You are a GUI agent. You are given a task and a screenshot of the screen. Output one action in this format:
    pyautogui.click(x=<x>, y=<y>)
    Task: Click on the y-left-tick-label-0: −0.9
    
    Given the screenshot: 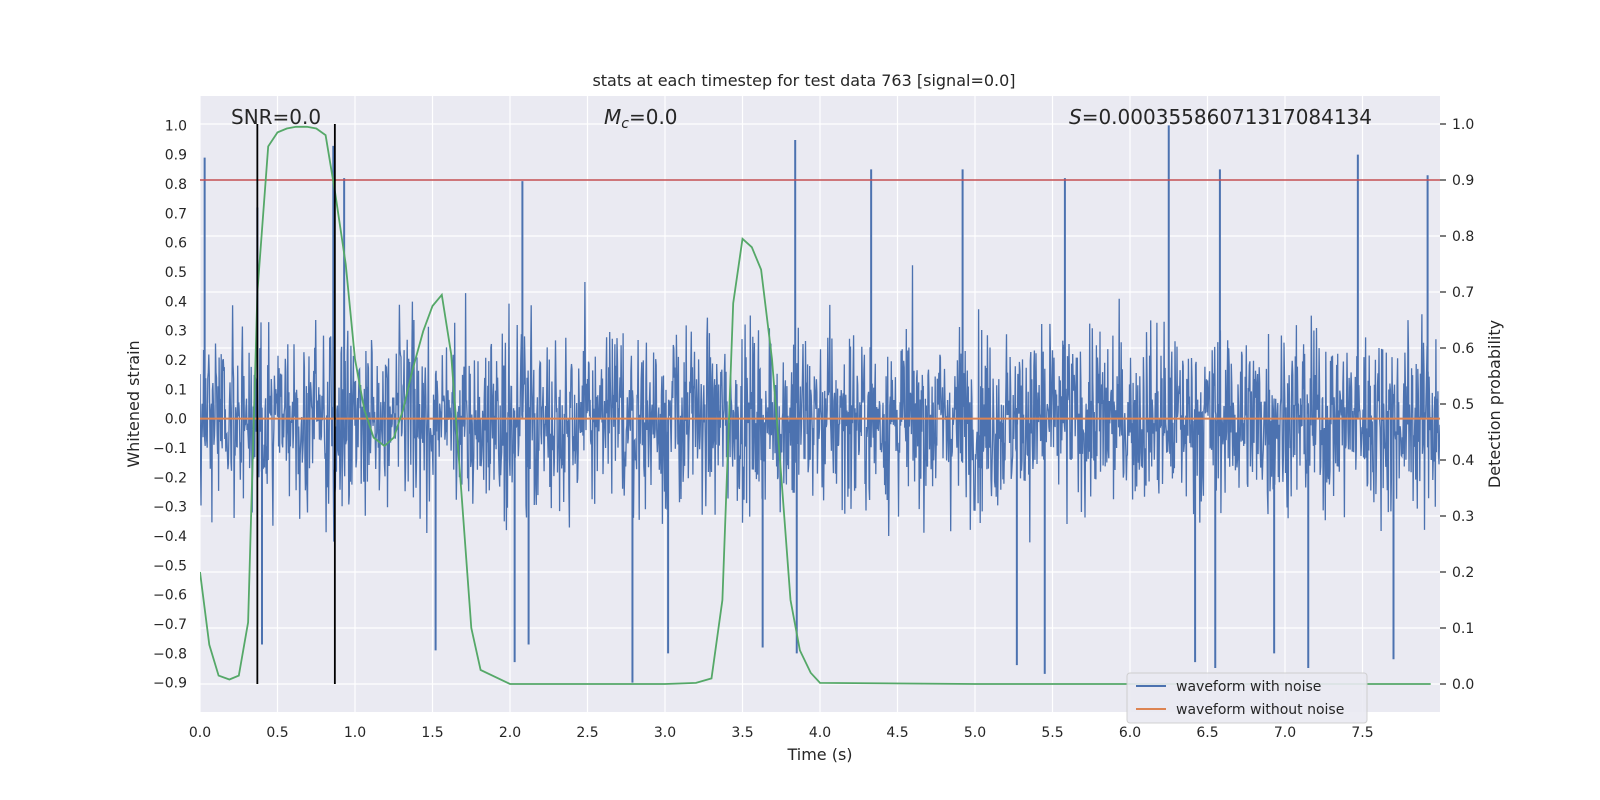 What is the action you would take?
    pyautogui.click(x=170, y=684)
    